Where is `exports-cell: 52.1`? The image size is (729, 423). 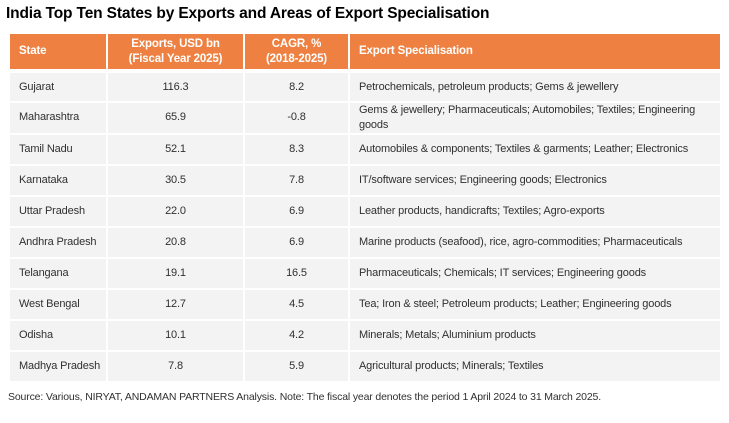 exports-cell: 52.1 is located at coordinates (175, 149).